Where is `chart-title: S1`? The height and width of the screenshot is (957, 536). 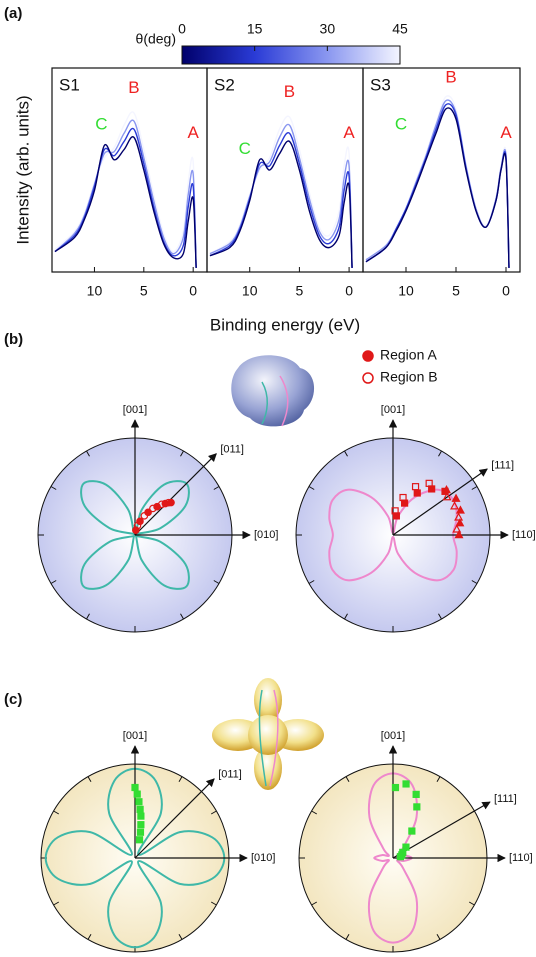
chart-title: S1 is located at coordinates (69, 84).